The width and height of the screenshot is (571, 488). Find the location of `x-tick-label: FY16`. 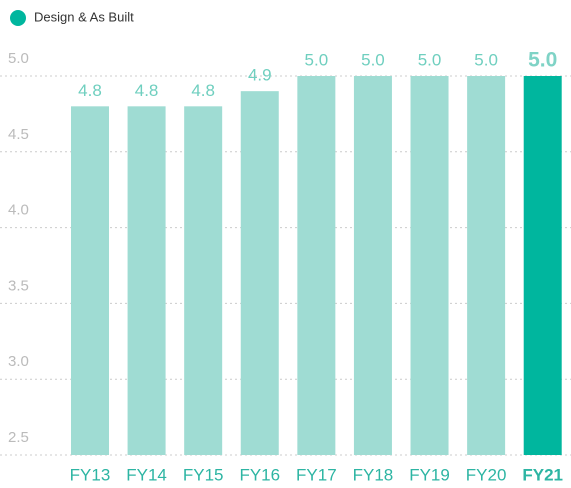

x-tick-label: FY16 is located at coordinates (259, 474).